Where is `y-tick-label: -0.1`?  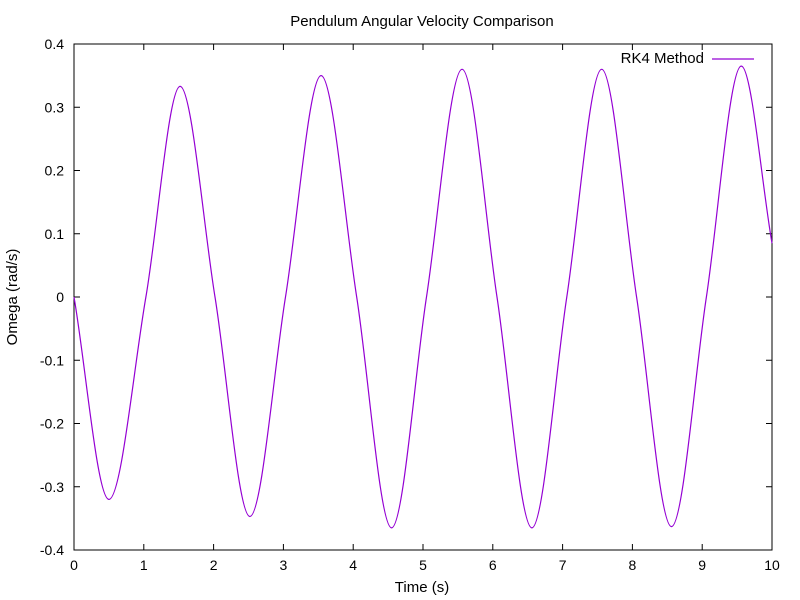 y-tick-label: -0.1 is located at coordinates (52, 360).